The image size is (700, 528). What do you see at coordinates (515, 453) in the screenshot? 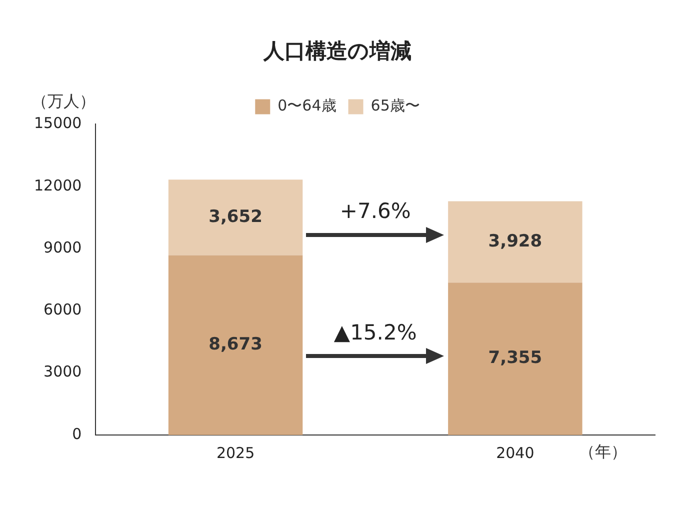
I see `x-tick-label: 2040` at bounding box center [515, 453].